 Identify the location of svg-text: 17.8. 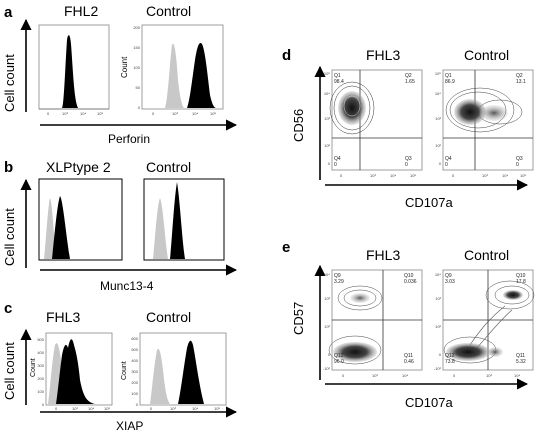
(521, 282).